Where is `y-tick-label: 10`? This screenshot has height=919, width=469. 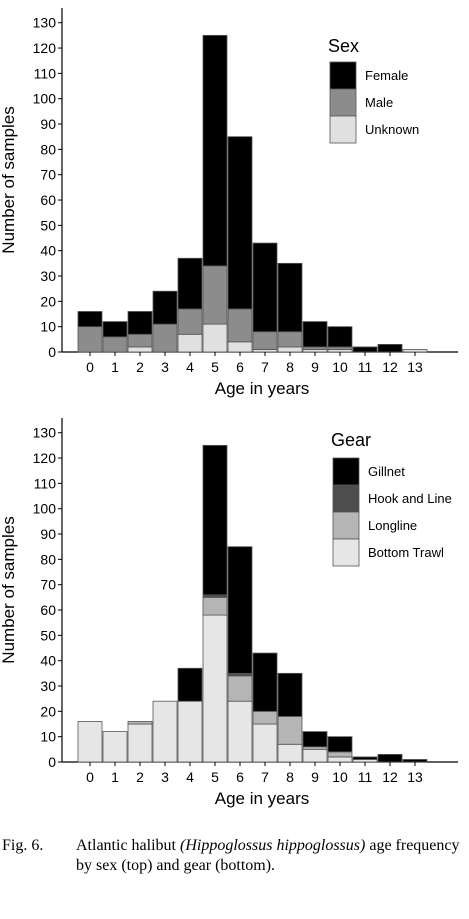 y-tick-label: 10 is located at coordinates (48, 327).